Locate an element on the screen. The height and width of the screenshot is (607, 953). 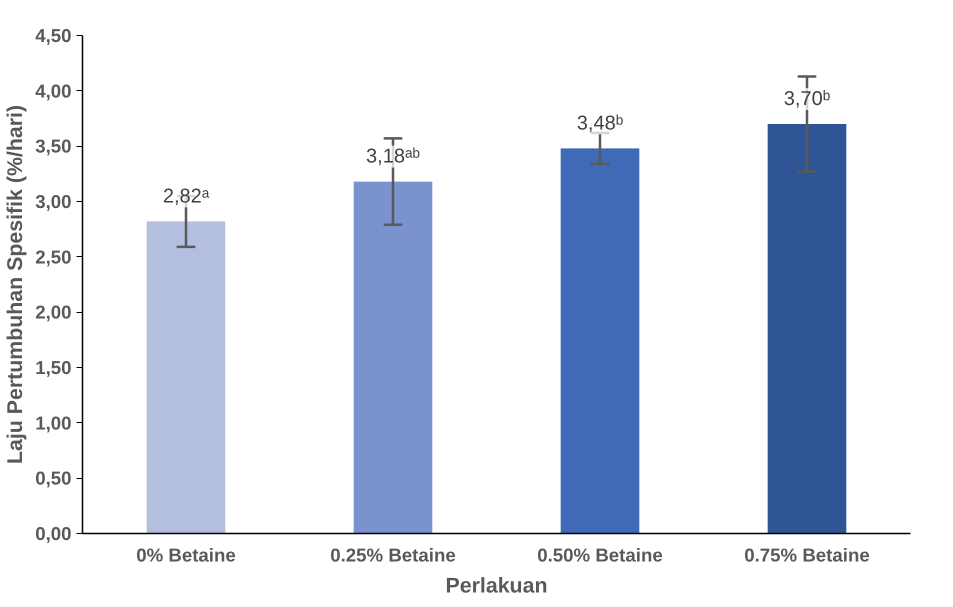
data-label: 3,48ᵇ is located at coordinates (600, 123).